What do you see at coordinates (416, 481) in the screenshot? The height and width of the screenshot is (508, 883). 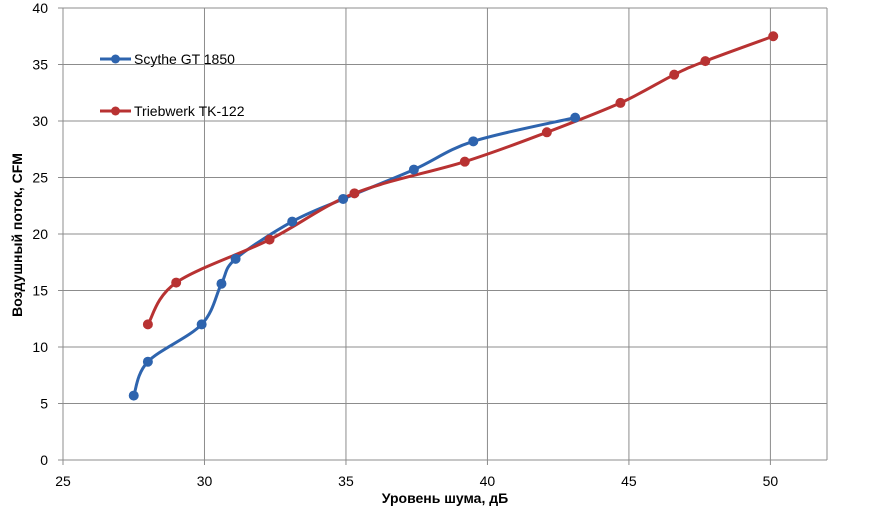 I see `x-tick-labels: 25 30 35 40 45 50` at bounding box center [416, 481].